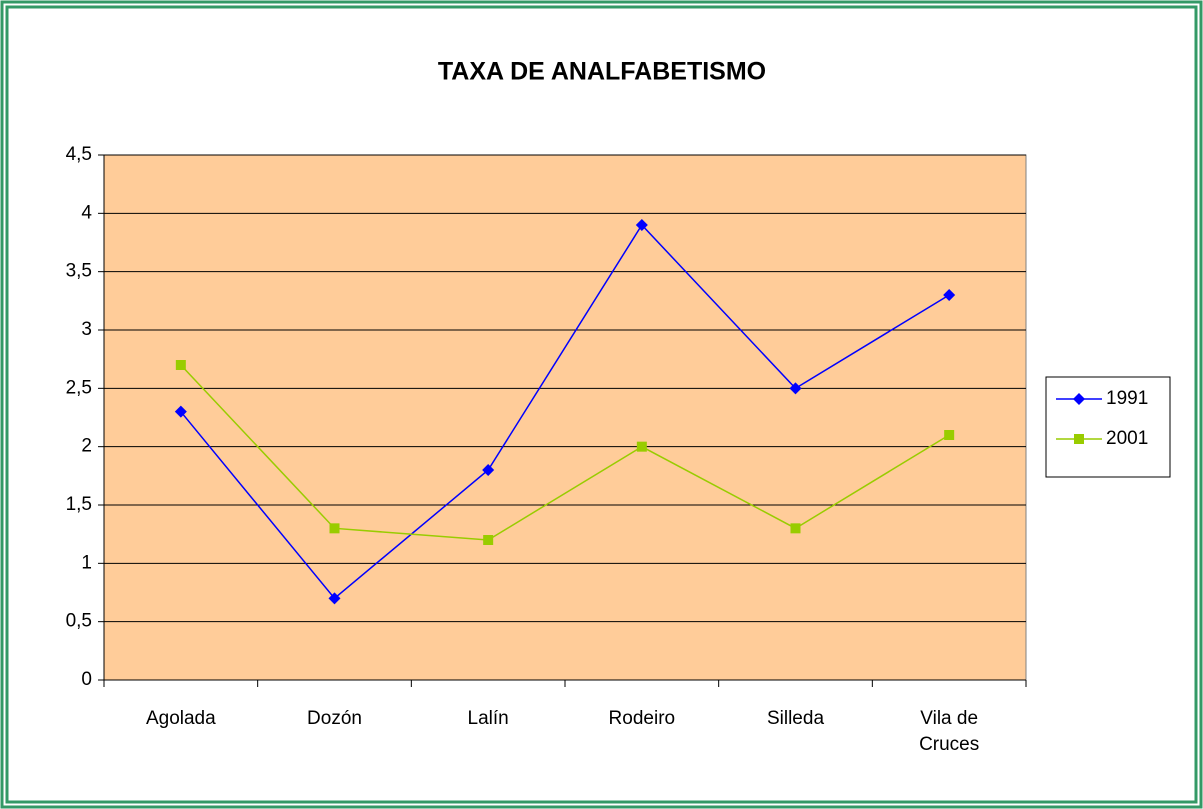  I want to click on x-tick-label: Silleda, so click(795, 718).